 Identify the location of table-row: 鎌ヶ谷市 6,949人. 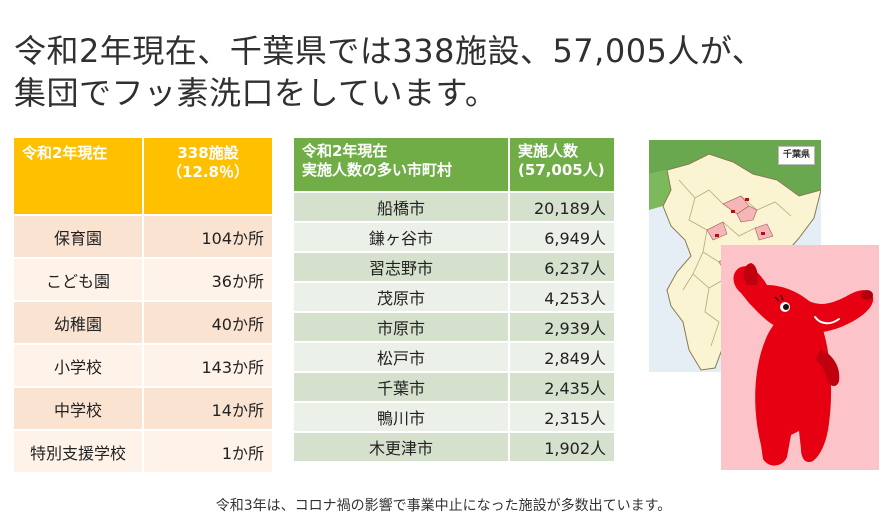
(454, 236).